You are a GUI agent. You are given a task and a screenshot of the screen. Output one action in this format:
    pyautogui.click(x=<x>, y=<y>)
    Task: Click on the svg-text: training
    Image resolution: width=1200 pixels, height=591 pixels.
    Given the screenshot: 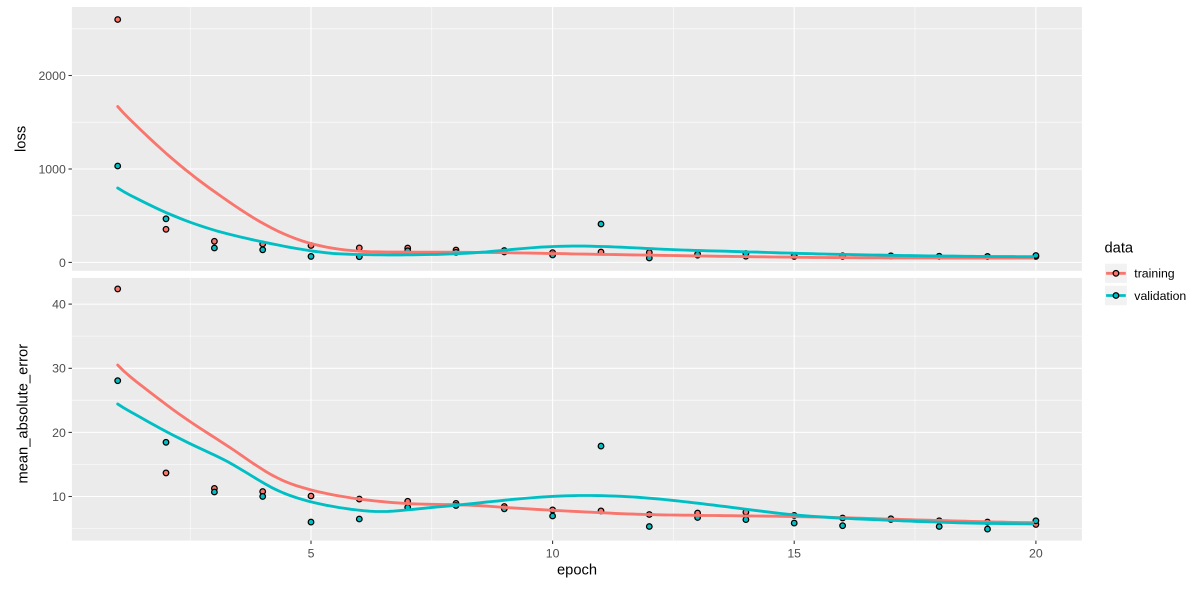 What is the action you would take?
    pyautogui.click(x=1154, y=274)
    